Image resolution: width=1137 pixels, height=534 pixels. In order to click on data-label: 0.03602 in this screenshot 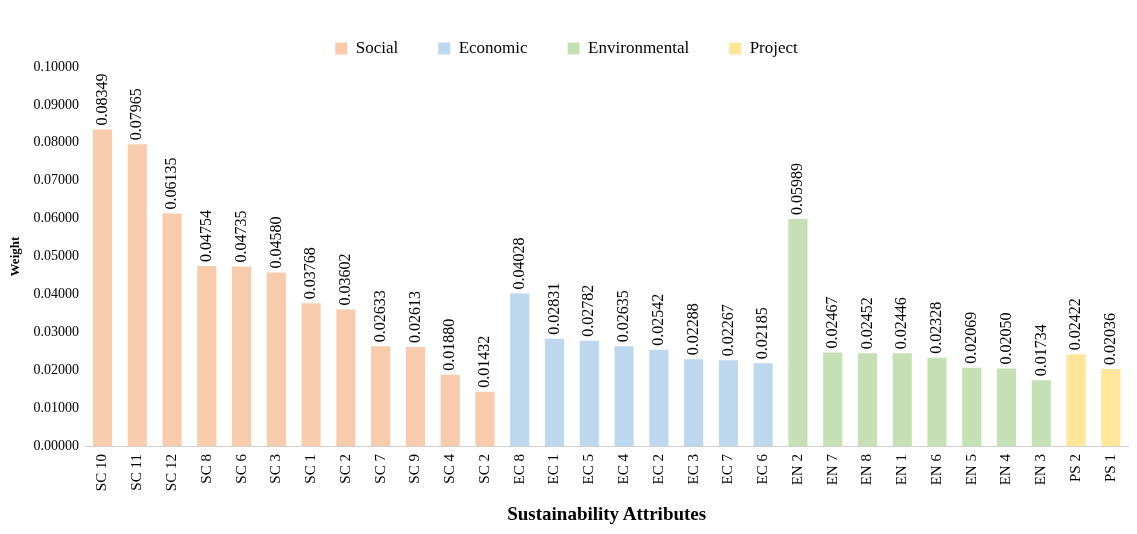, I will do `click(345, 279)`.